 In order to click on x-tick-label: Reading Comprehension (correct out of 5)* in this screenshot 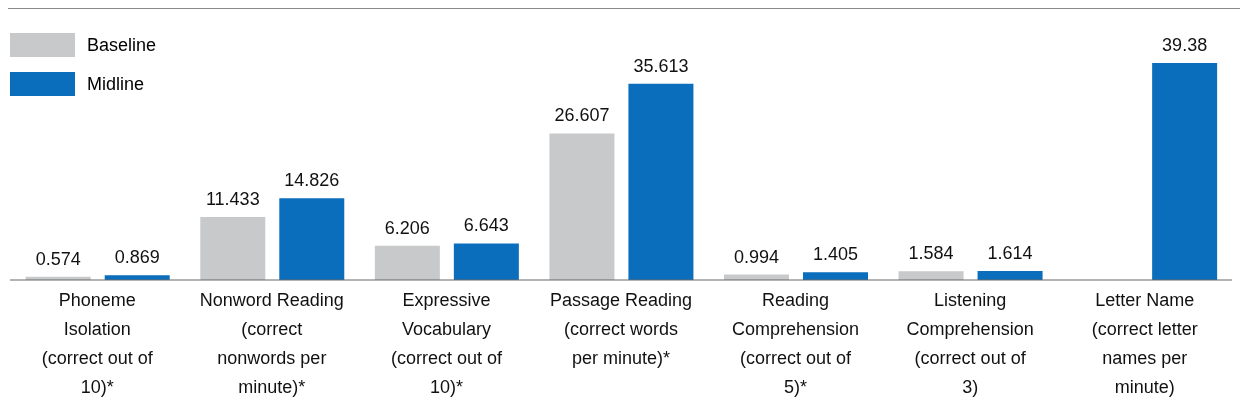, I will do `click(796, 343)`.